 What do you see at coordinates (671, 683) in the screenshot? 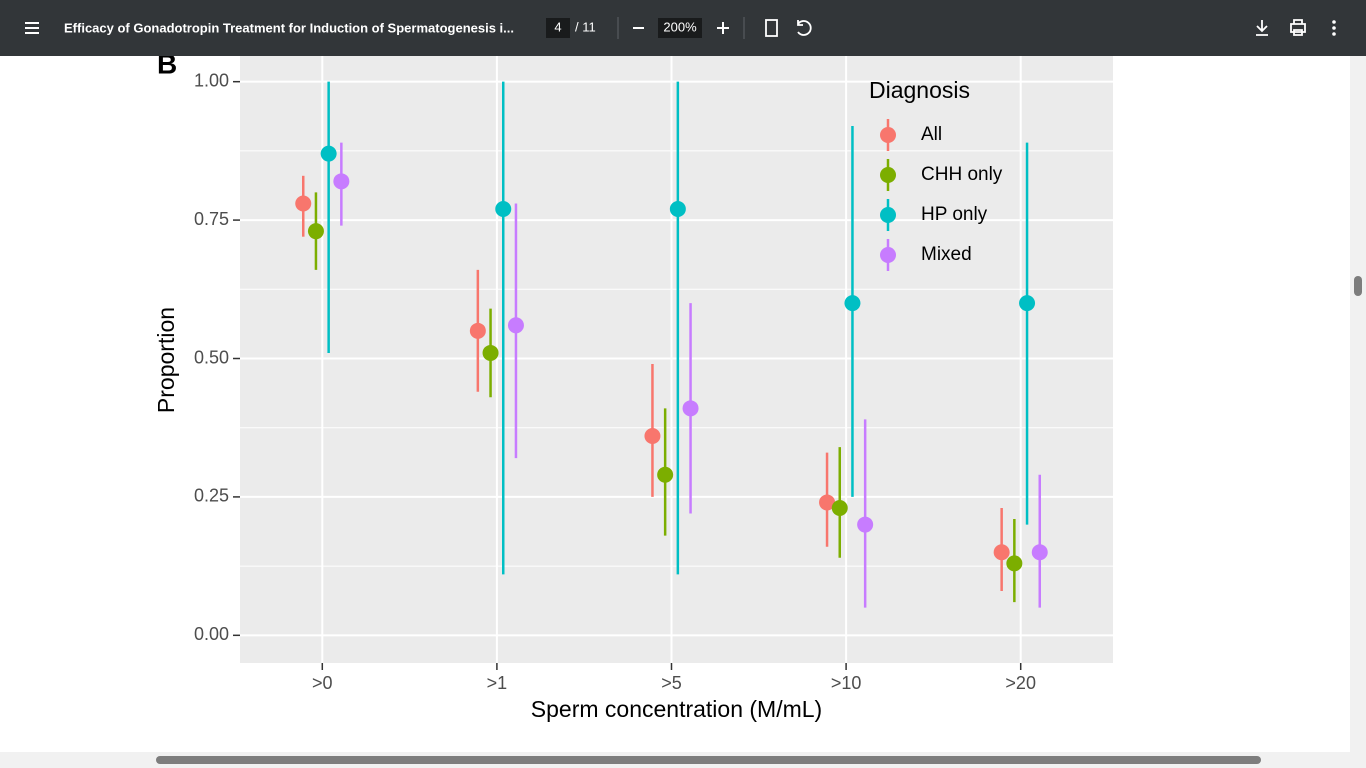
I see `x-tick-label: >5` at bounding box center [671, 683].